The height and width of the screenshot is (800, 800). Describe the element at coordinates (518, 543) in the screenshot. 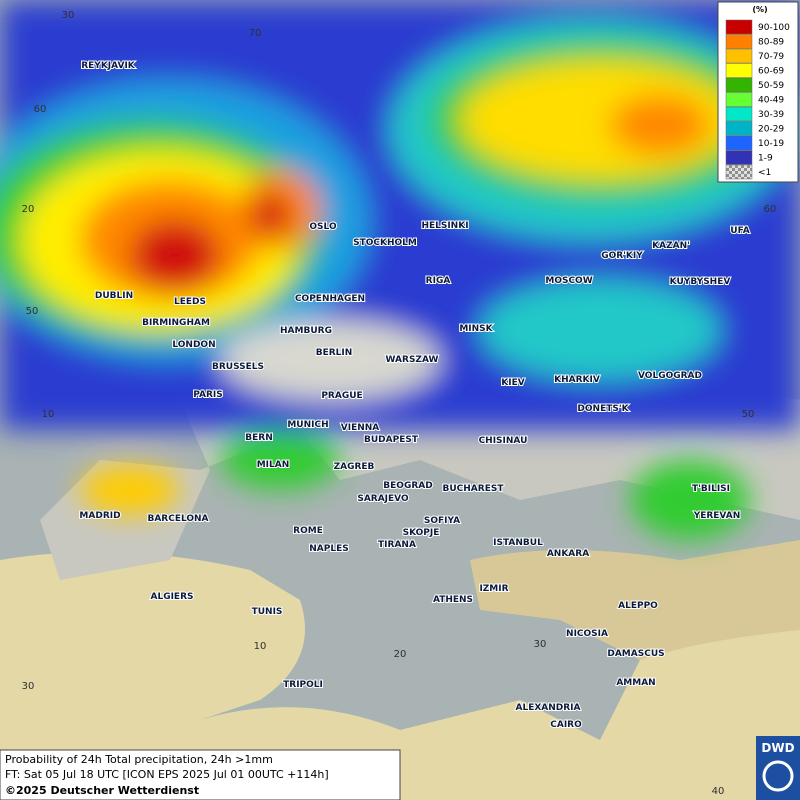

I see `city-label: ISTANBUL` at that location.